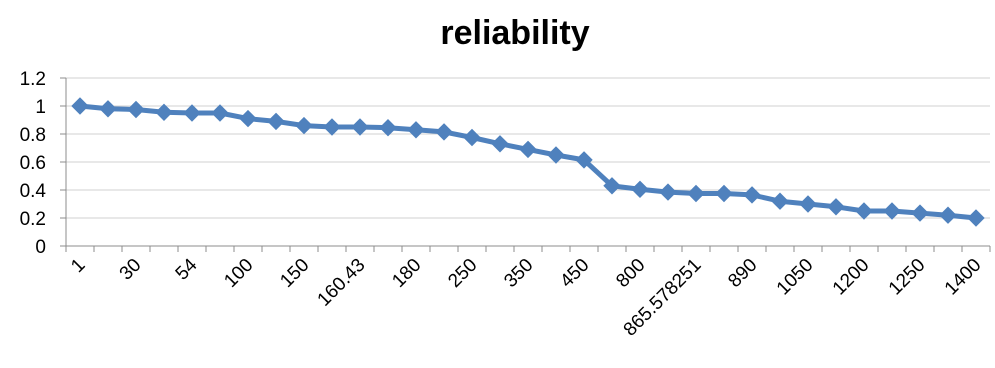  Describe the element at coordinates (907, 277) in the screenshot. I see `x-tick-label: 1250` at that location.